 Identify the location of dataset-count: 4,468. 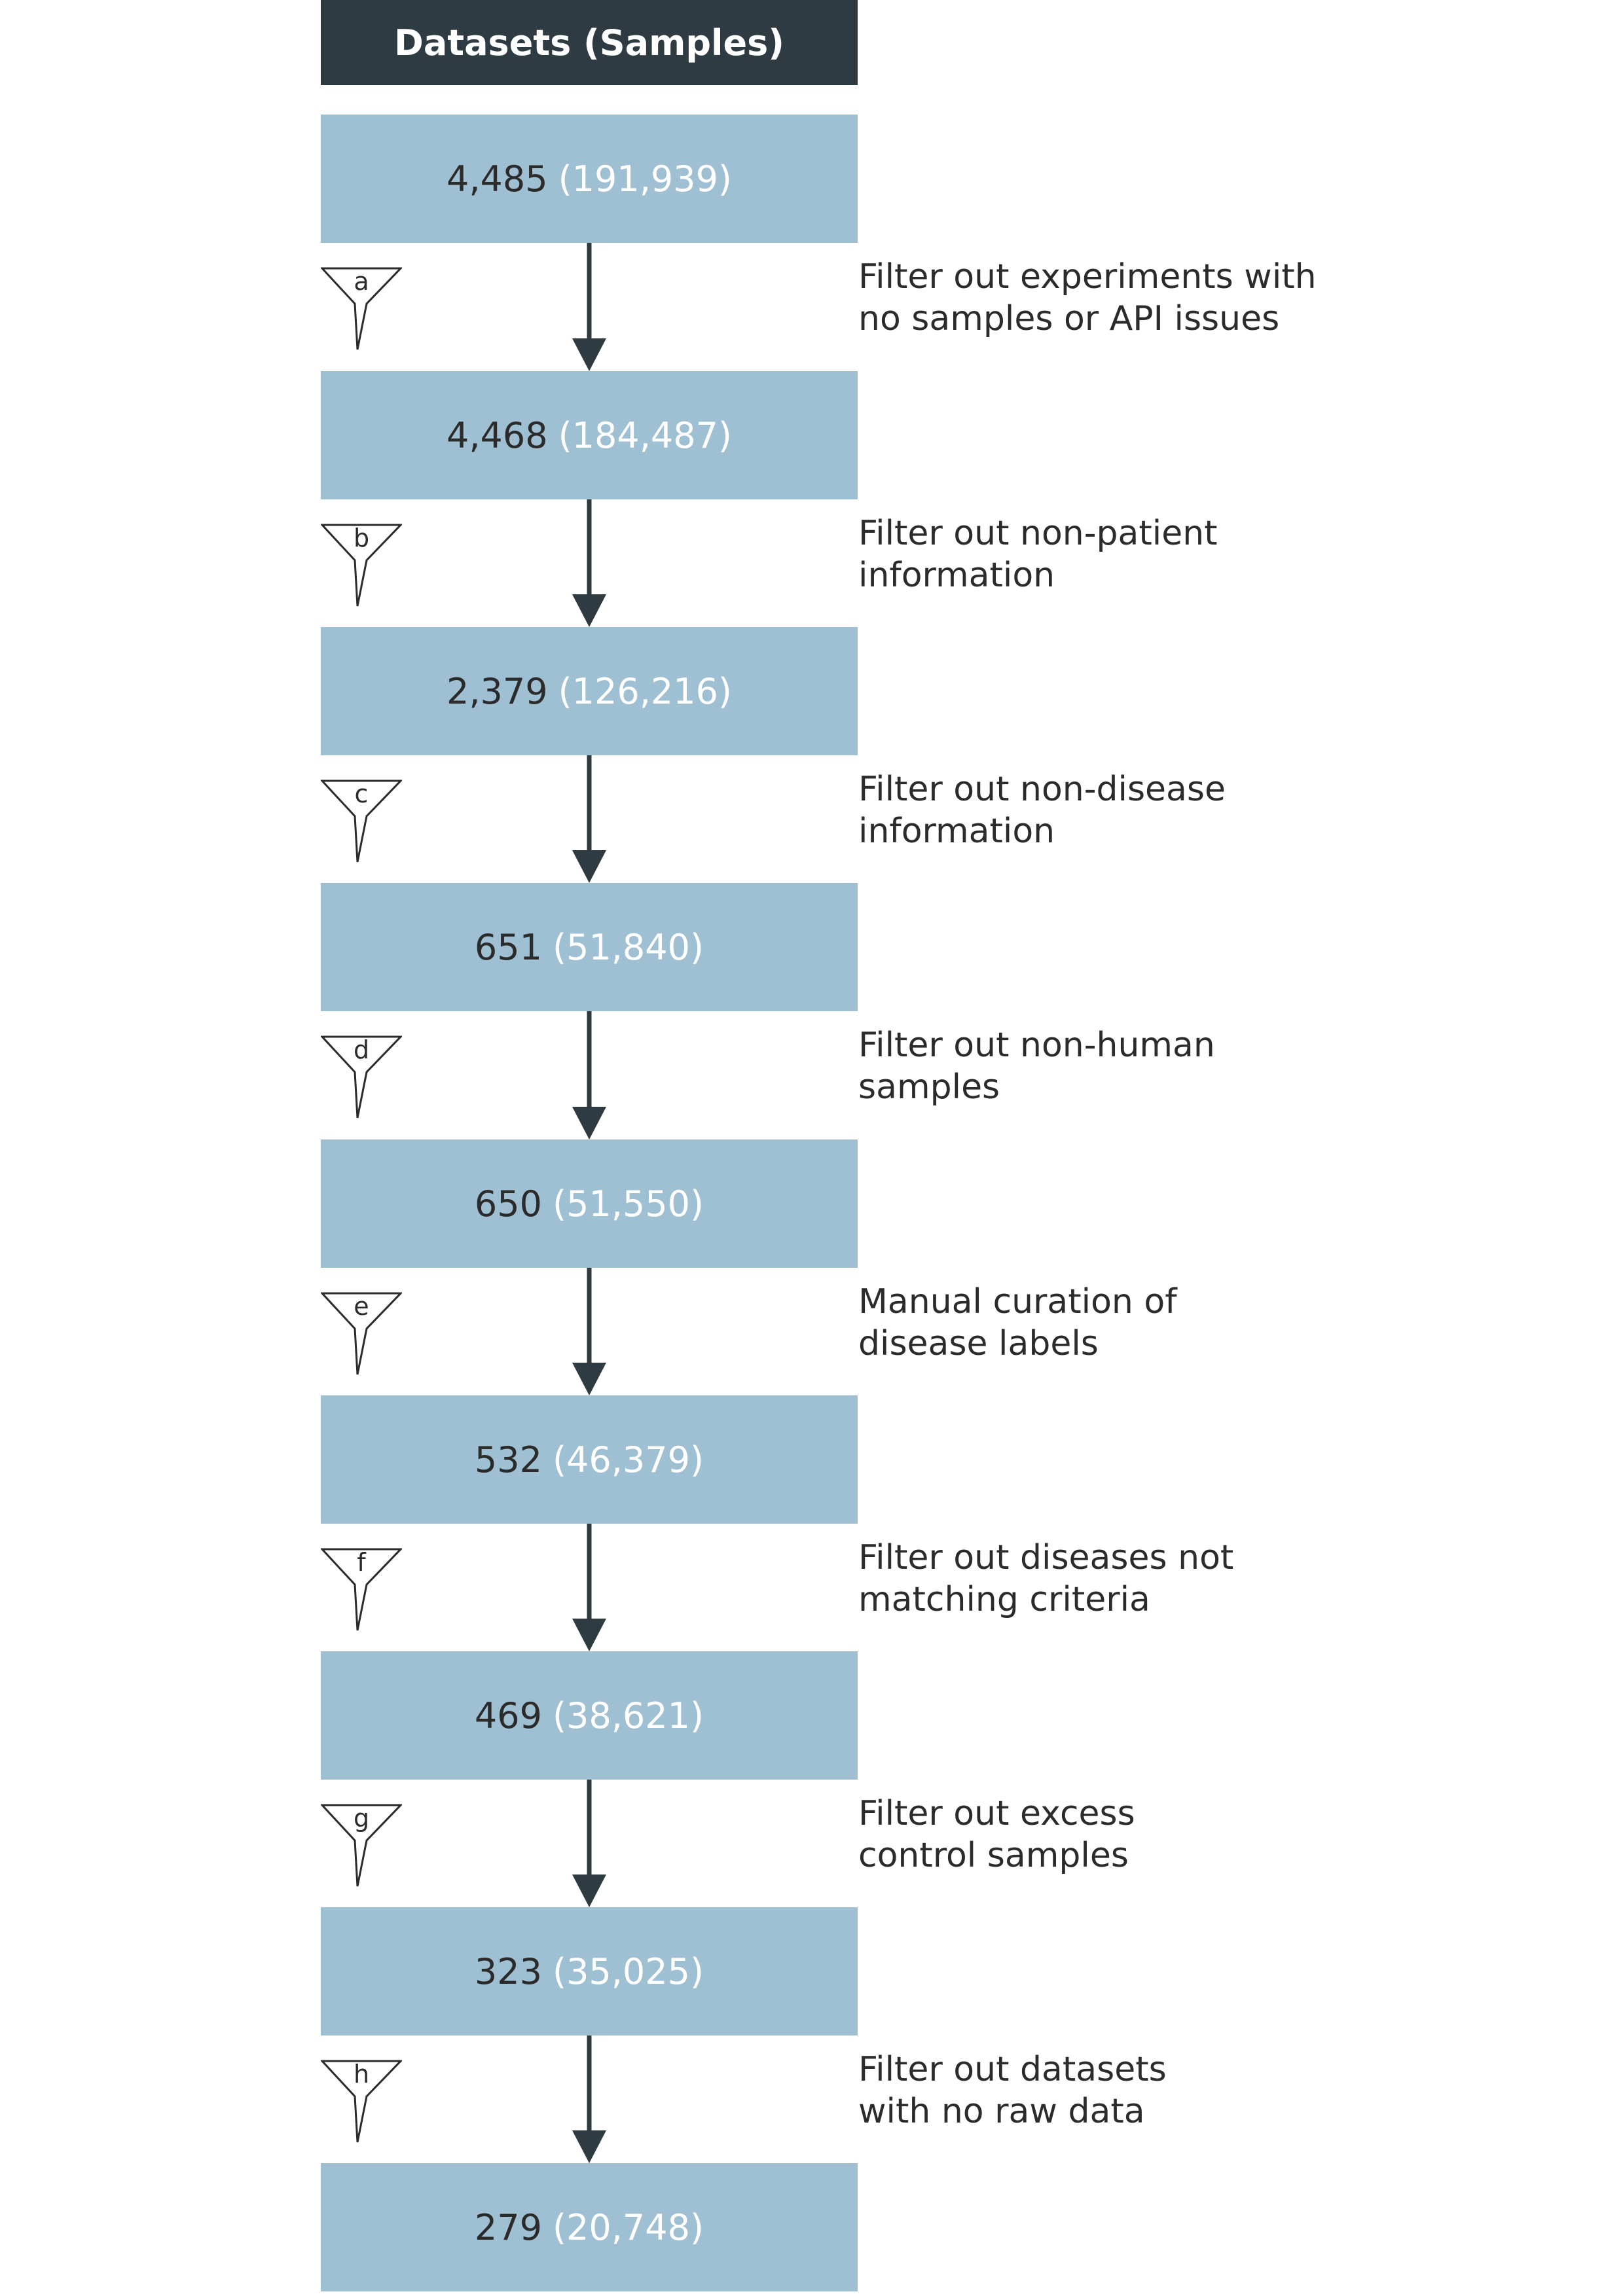
(497, 435).